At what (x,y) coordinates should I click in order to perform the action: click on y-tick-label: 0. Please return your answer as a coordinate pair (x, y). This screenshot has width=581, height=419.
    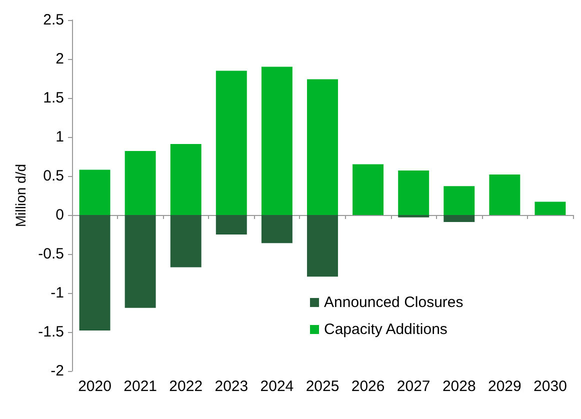
    Looking at the image, I should click on (60, 215).